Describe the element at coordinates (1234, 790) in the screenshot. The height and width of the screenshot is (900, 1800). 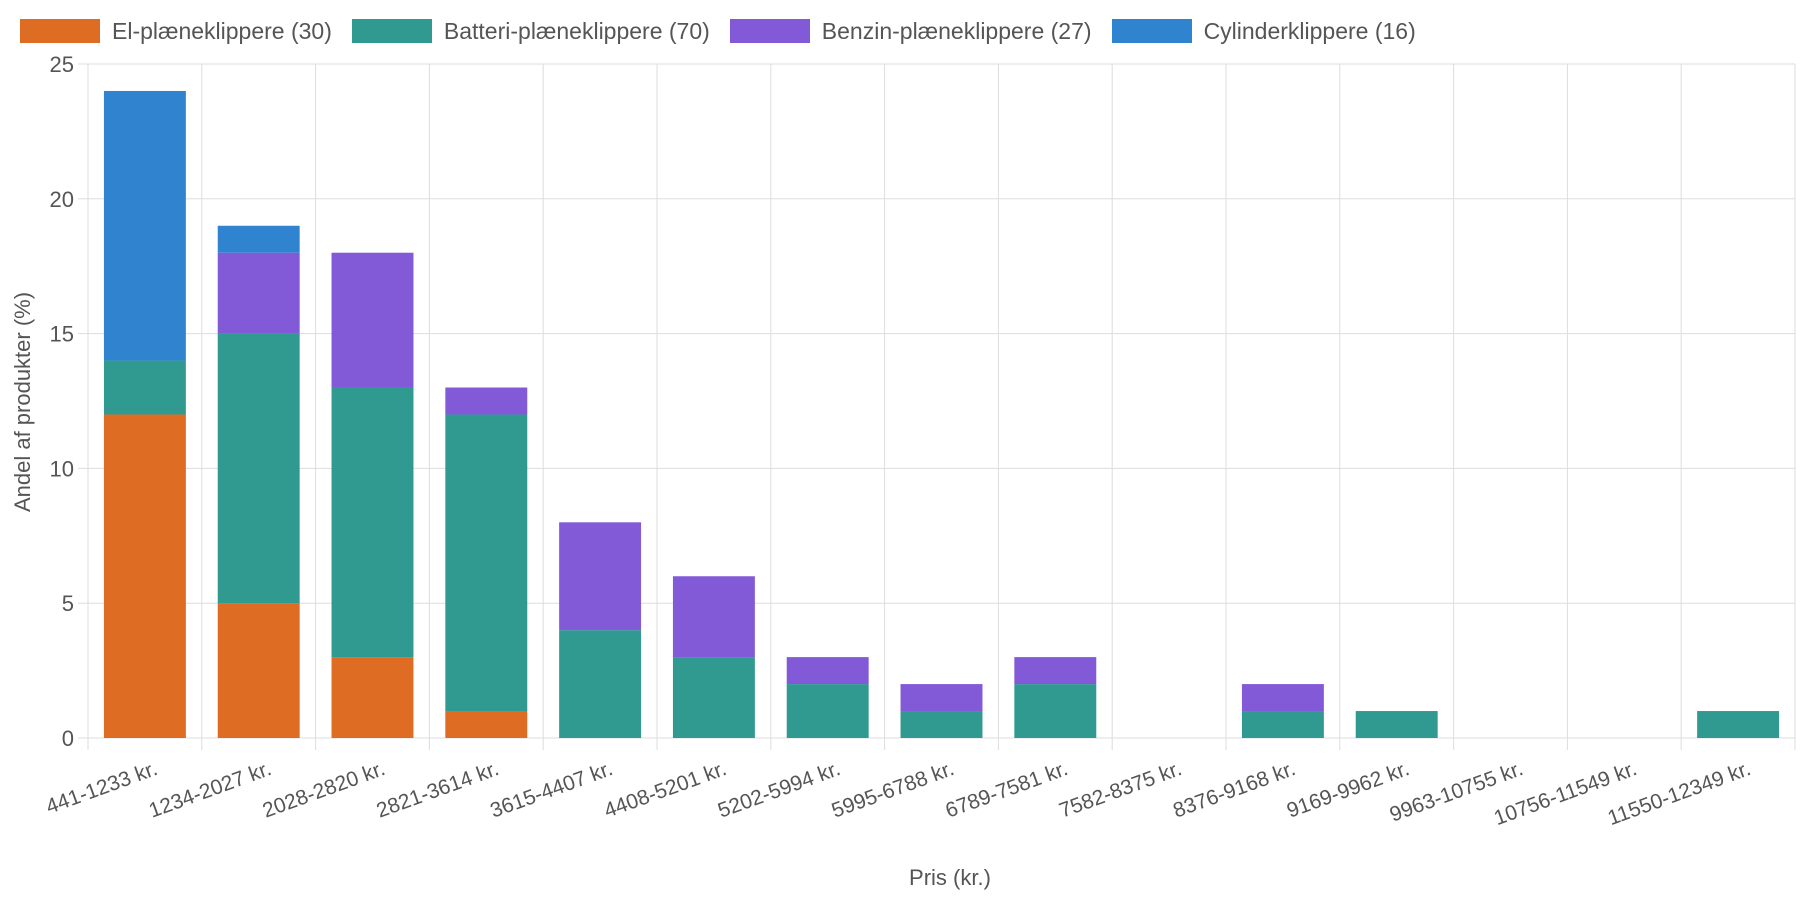
I see `x-tick-label: 8376-9168 kr.` at that location.